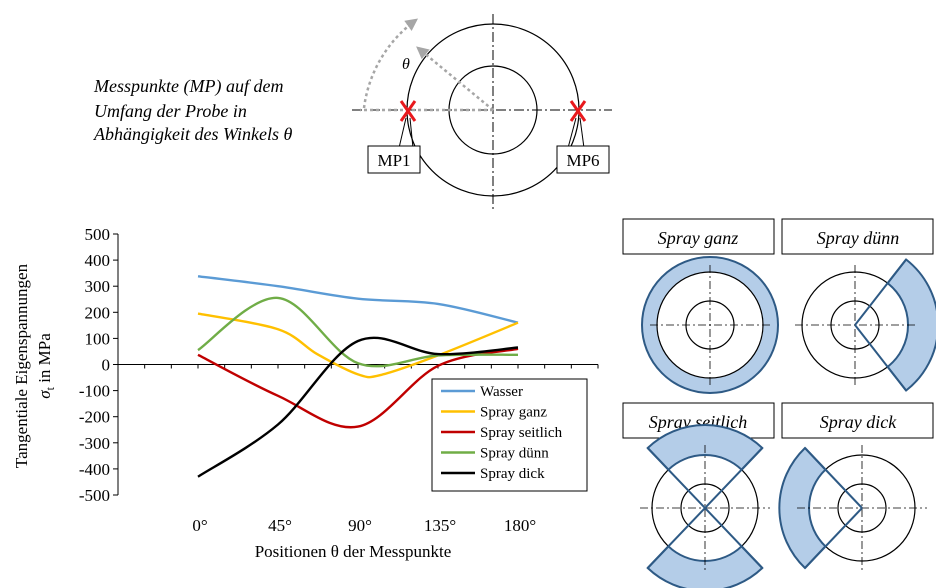  What do you see at coordinates (514, 454) in the screenshot?
I see `legend-label-spray-duenn: Spray dünn` at bounding box center [514, 454].